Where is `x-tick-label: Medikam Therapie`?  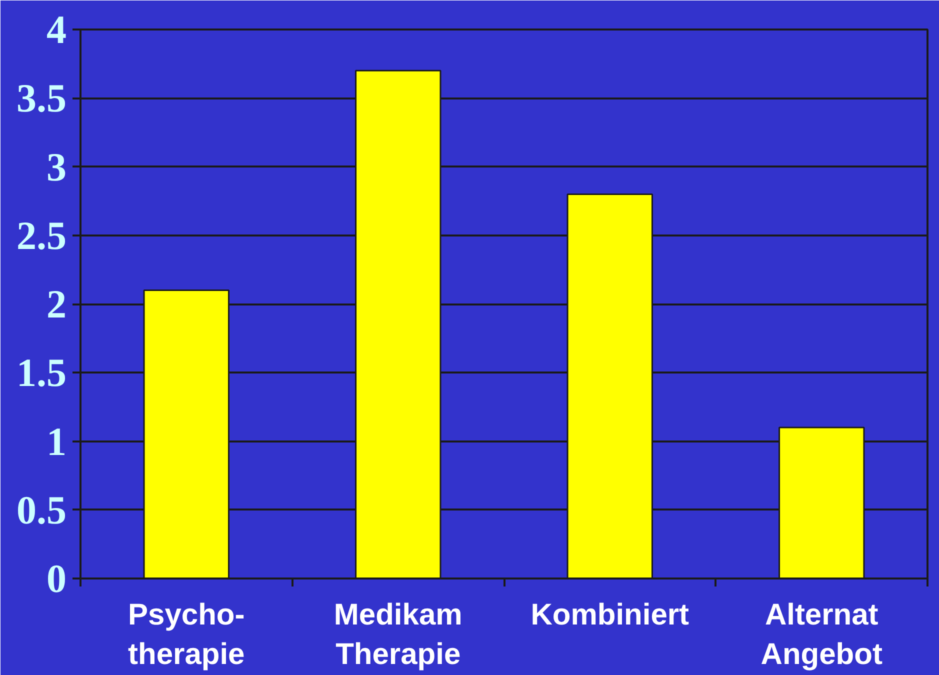 x-tick-label: Medikam Therapie is located at coordinates (398, 635).